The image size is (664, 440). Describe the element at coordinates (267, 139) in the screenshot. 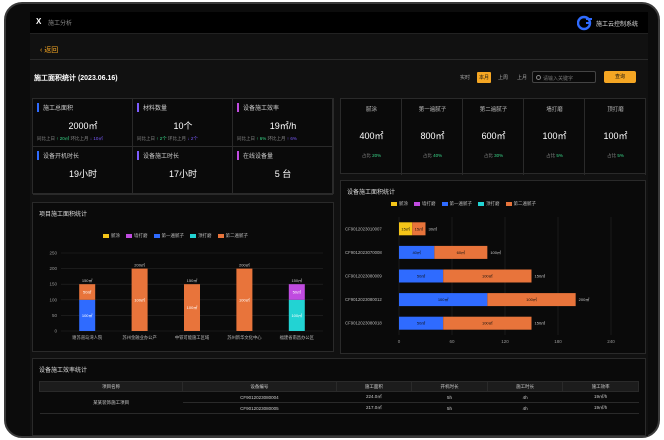

I see `metric-compare: 同比上日 ↑ 6% 环比上月 ↑ 6%` at that location.